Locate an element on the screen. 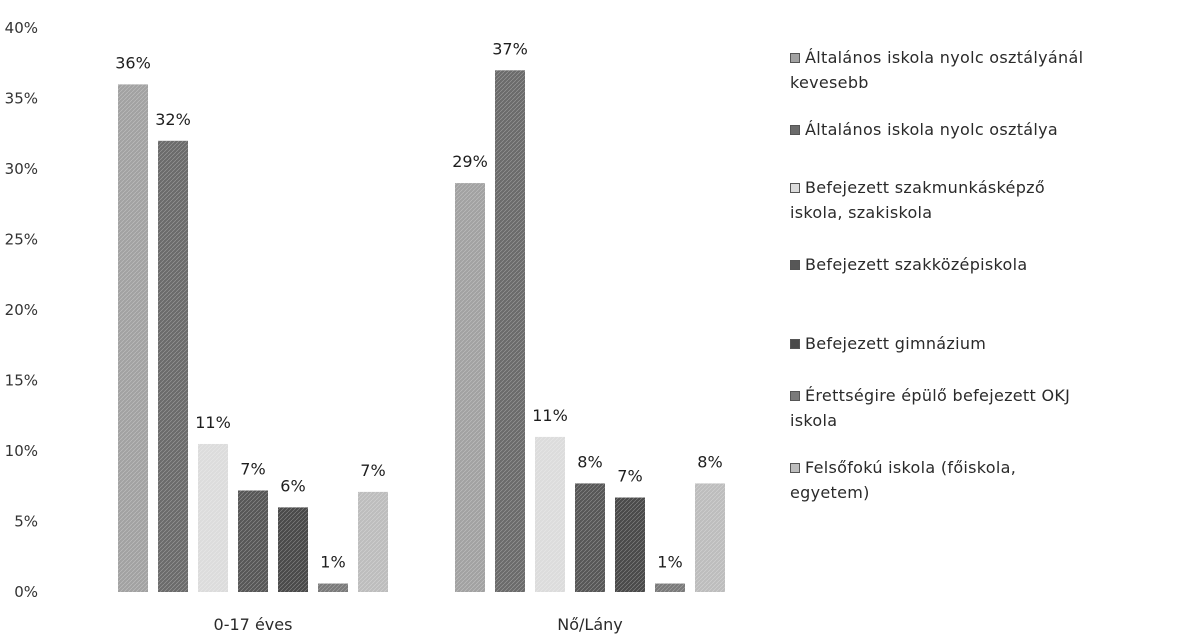 The height and width of the screenshot is (638, 1203). legend-label: Befejezett szakközépiskola is located at coordinates (916, 264).